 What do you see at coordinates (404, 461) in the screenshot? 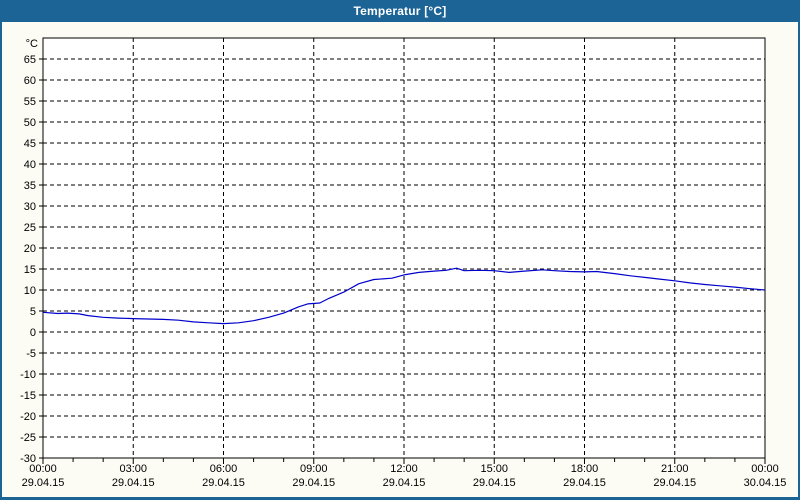
I see `x-axis-ticks` at bounding box center [404, 461].